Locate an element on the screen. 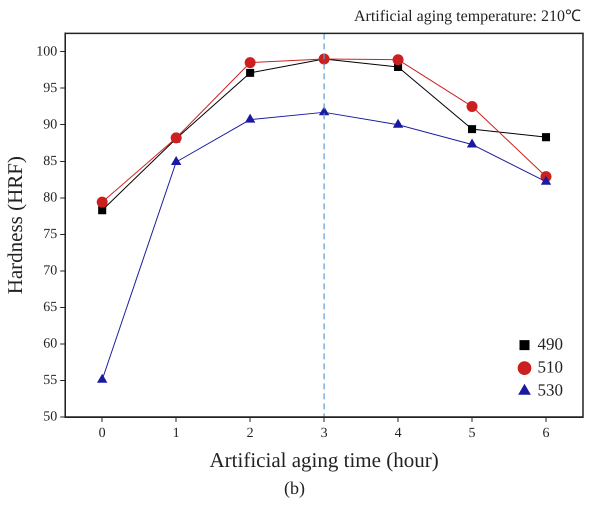 The image size is (589, 506). x-tick-label: 6 is located at coordinates (546, 434).